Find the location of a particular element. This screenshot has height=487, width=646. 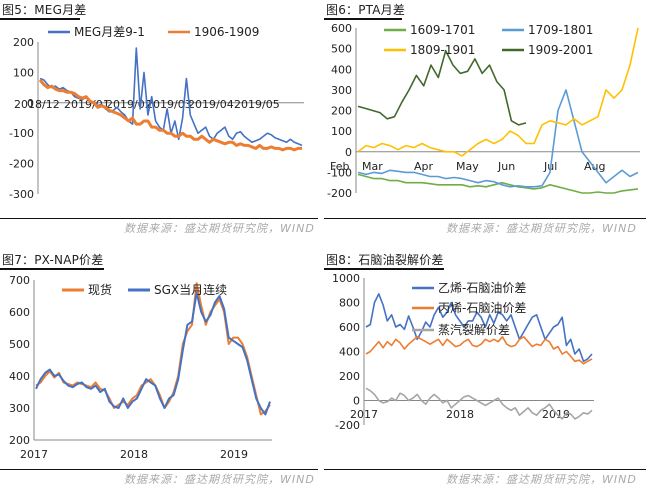

legend-label: 现货 is located at coordinates (100, 289).